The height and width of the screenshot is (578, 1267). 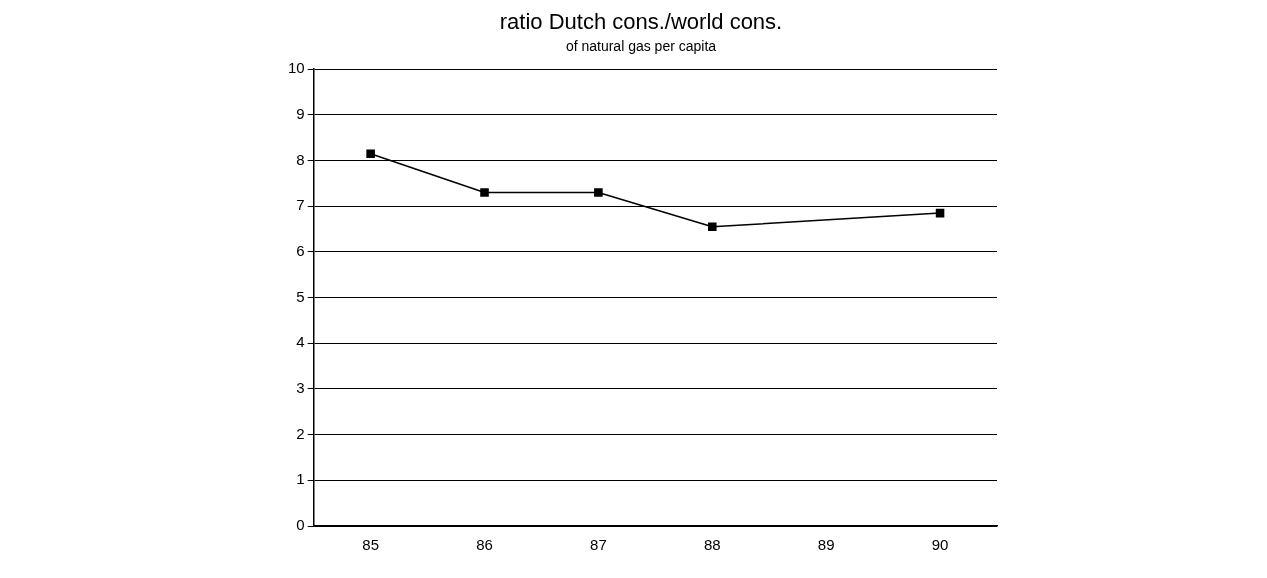 What do you see at coordinates (641, 45) in the screenshot?
I see `chart-subtitle: of natural gas per capita` at bounding box center [641, 45].